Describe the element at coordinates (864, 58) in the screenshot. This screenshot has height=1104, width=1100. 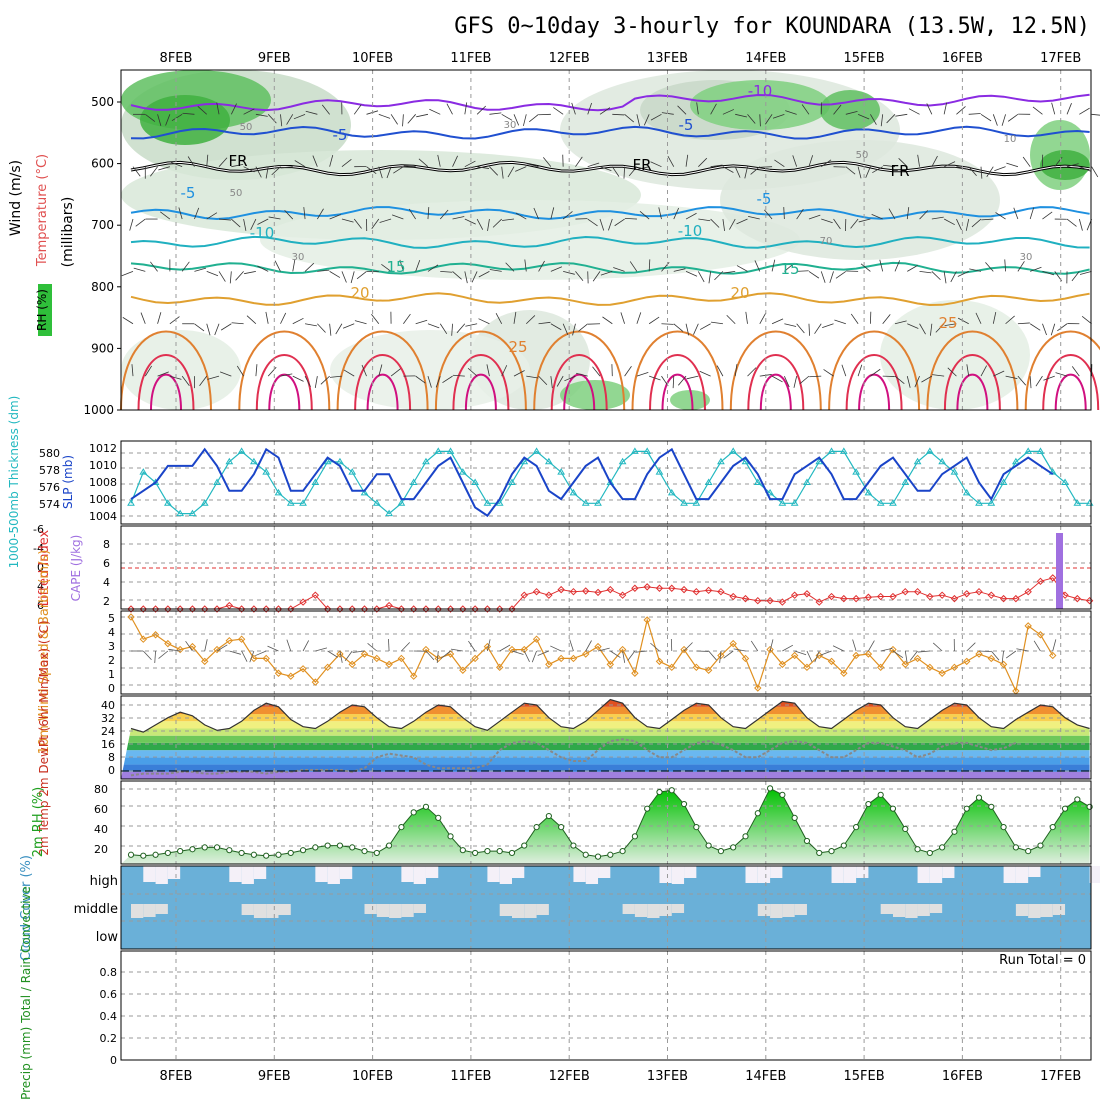
I see `top-date-label: 15FEB` at that location.